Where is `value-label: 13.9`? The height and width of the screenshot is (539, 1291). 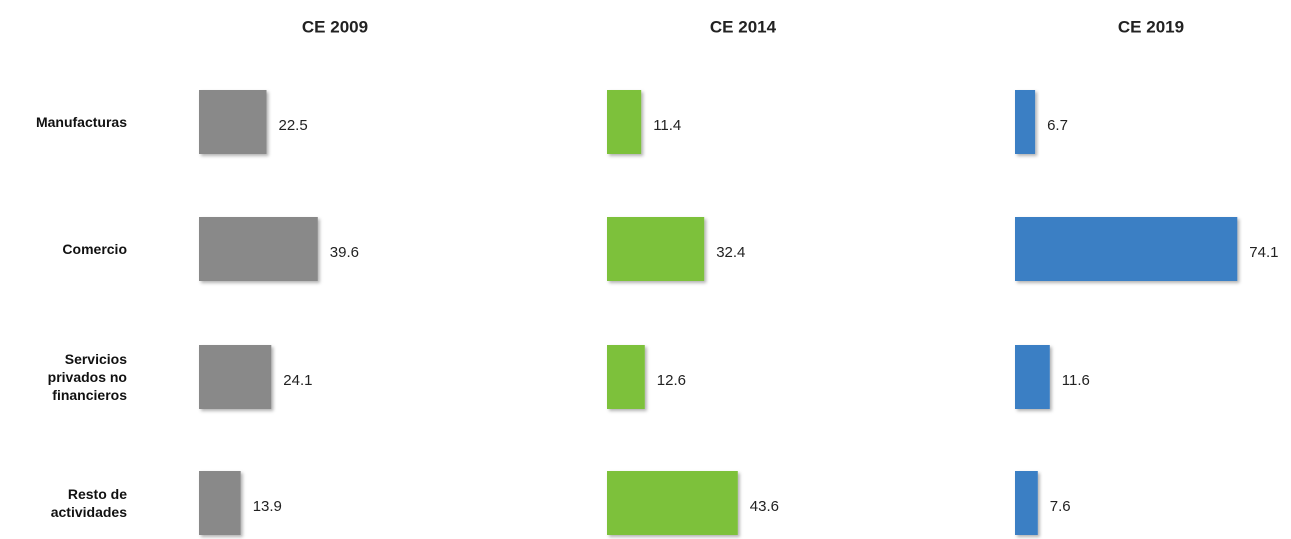 value-label: 13.9 is located at coordinates (267, 506).